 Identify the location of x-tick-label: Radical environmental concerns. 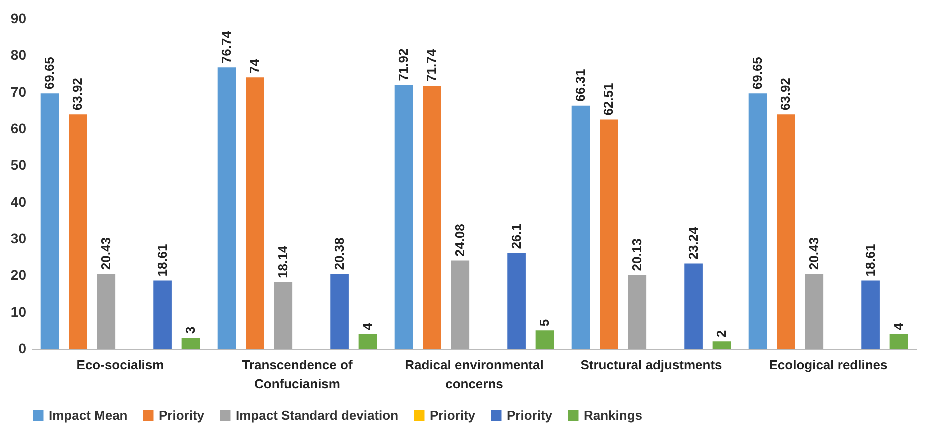
(474, 375).